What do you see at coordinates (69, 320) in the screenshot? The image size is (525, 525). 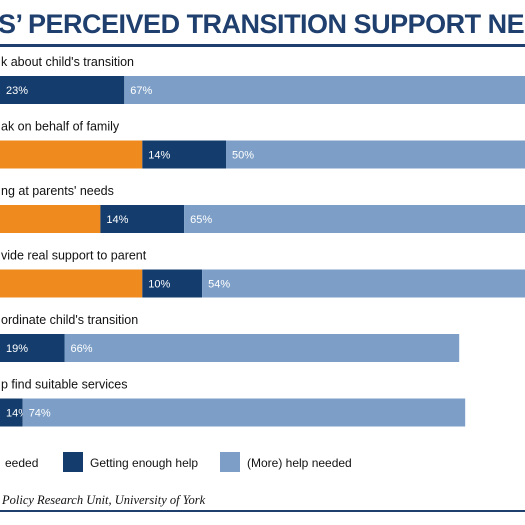 I see `category-label: ordinate child's transition` at bounding box center [69, 320].